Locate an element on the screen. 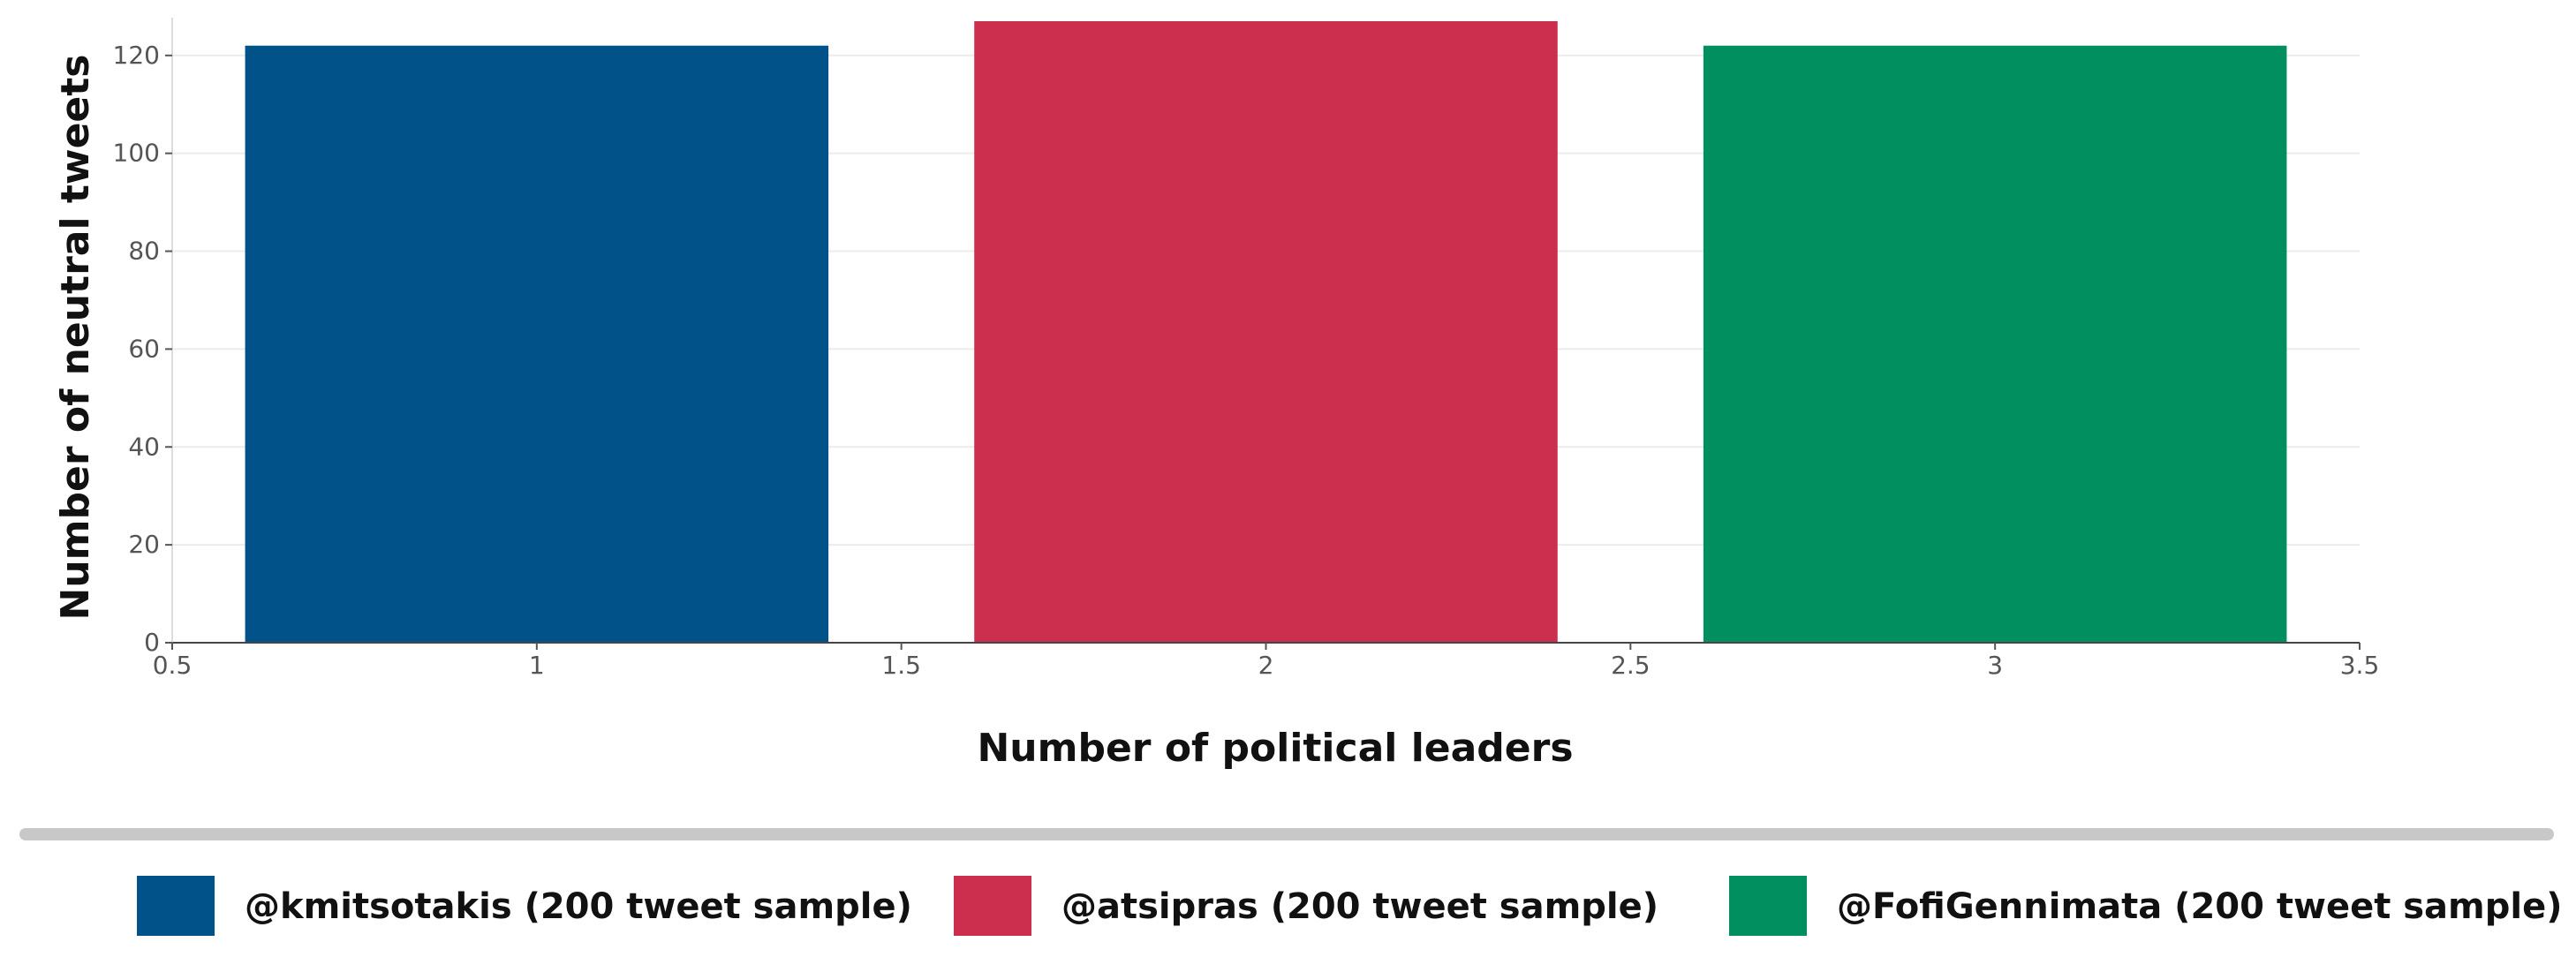  y-tick-label-80: 80 is located at coordinates (144, 251).